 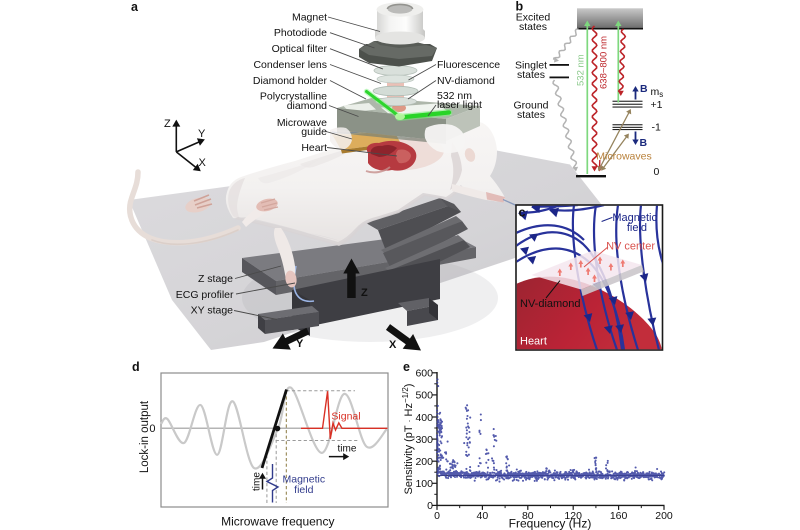 What do you see at coordinates (530, 106) in the screenshot?
I see `svg-text: Ground` at bounding box center [530, 106].